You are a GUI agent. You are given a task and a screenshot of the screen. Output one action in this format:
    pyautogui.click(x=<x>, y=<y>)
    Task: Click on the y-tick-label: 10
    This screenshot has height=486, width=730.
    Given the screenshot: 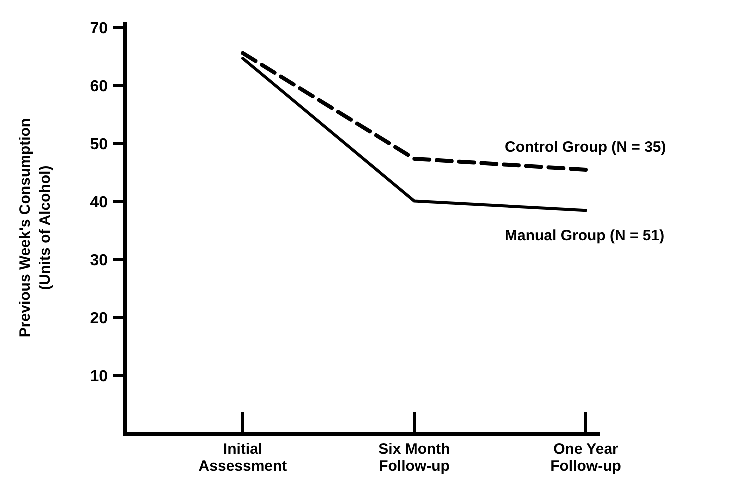 What is the action you would take?
    pyautogui.click(x=99, y=377)
    